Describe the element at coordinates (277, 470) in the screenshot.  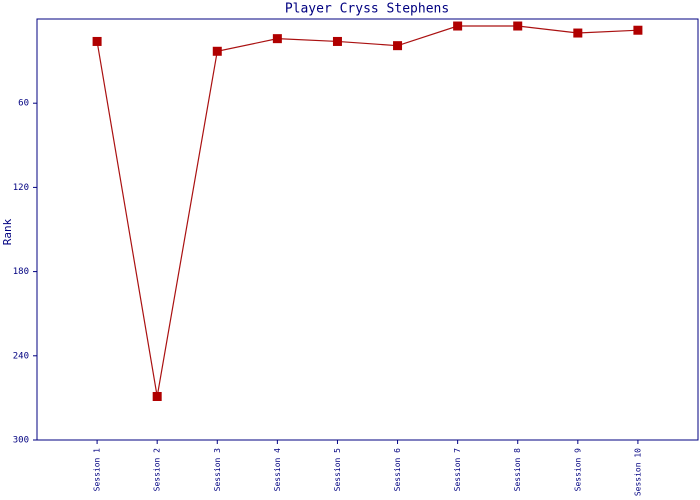
I see `x-tick-label: Session 4` at that location.